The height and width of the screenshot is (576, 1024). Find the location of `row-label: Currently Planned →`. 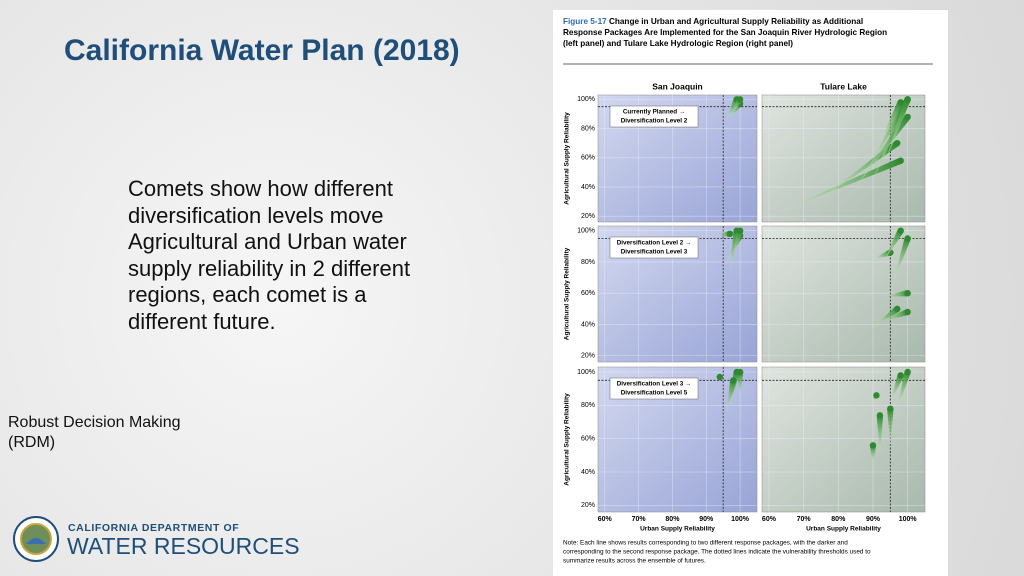

row-label: Currently Planned → is located at coordinates (654, 112).